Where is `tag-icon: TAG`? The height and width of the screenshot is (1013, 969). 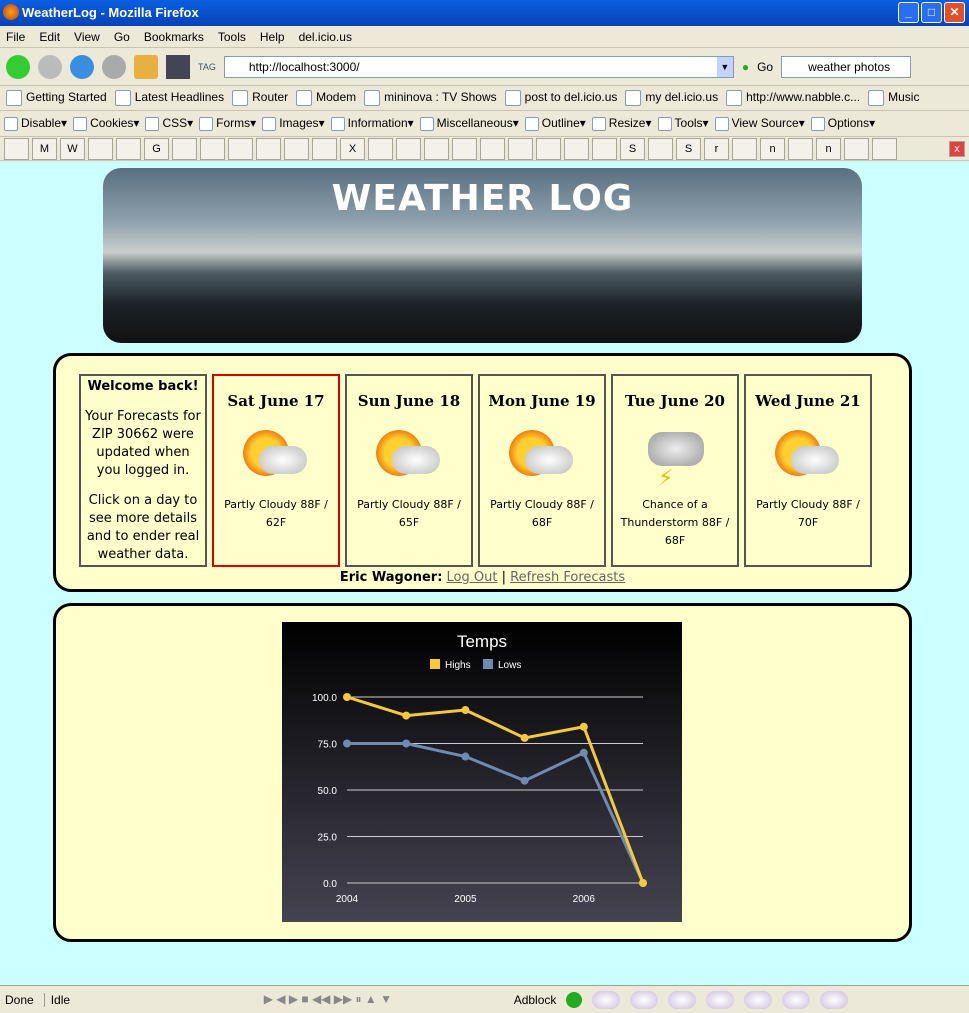
tag-icon: TAG is located at coordinates (207, 66).